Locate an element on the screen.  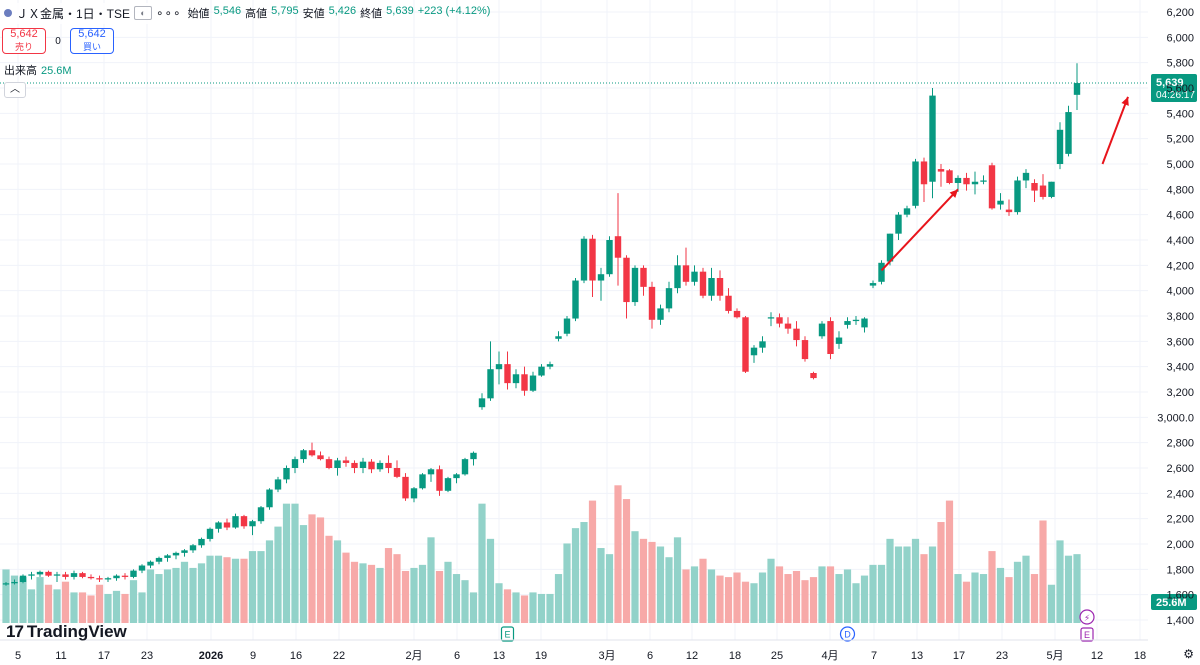
earnings-marker is located at coordinates (507, 634).